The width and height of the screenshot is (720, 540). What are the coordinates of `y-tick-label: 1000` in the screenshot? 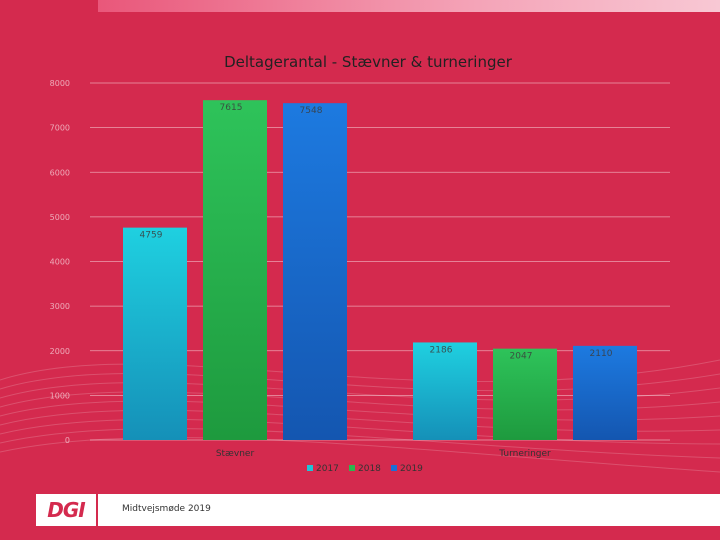 It's located at (60, 395).